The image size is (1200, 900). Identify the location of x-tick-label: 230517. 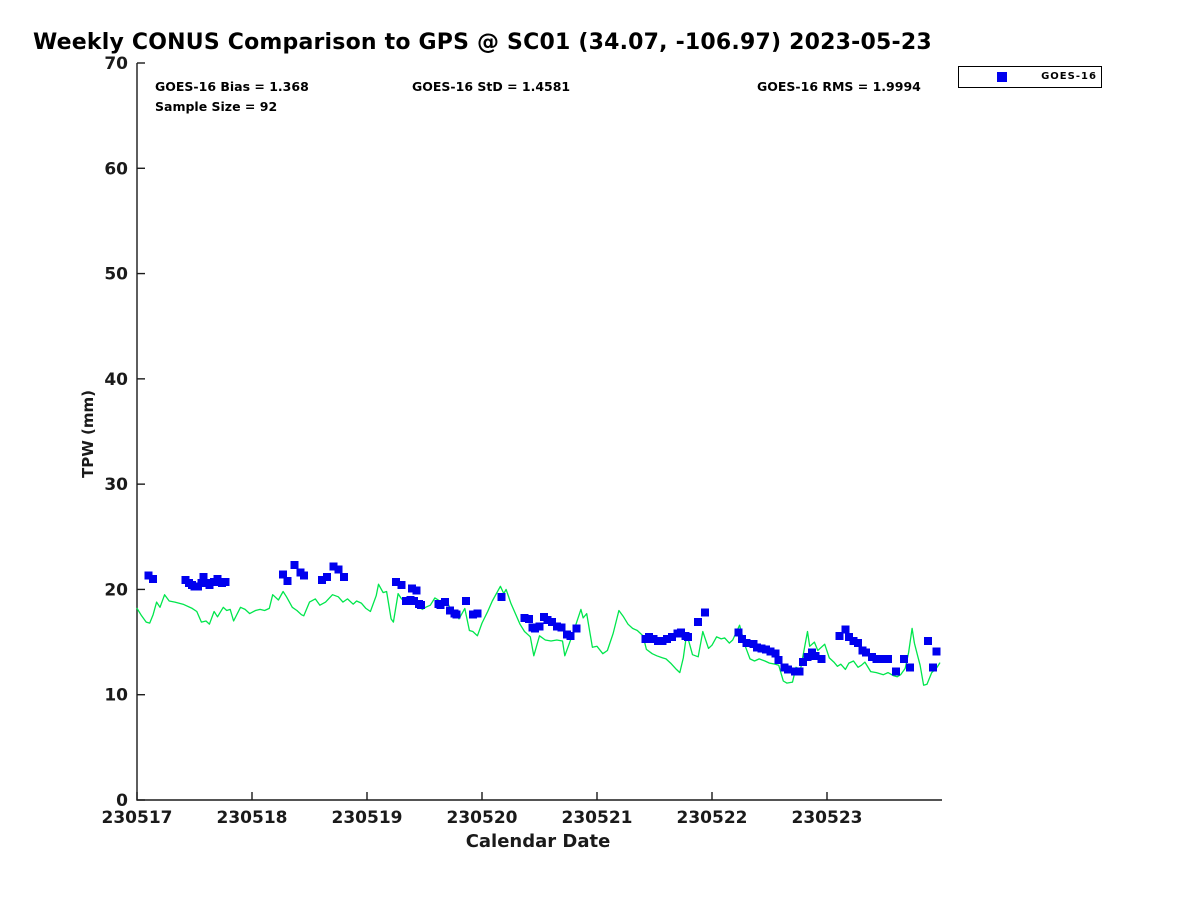
(137, 818).